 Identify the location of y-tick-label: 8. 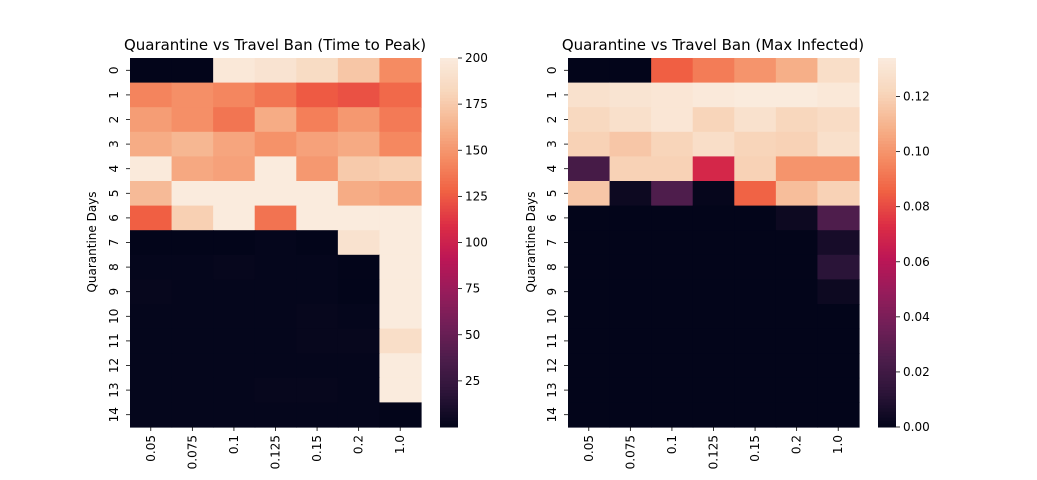
(552, 267).